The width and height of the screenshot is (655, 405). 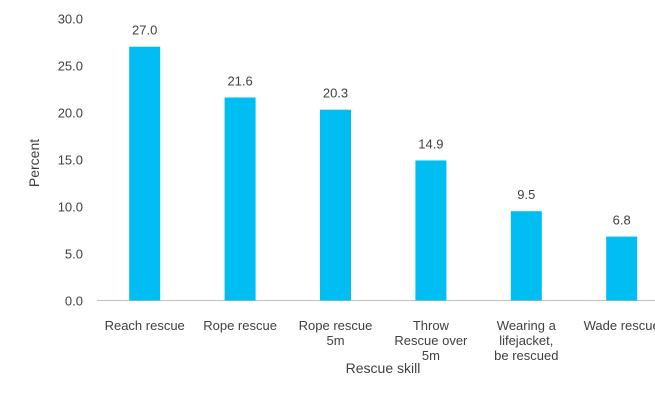 What do you see at coordinates (335, 93) in the screenshot?
I see `data-label: 20.3` at bounding box center [335, 93].